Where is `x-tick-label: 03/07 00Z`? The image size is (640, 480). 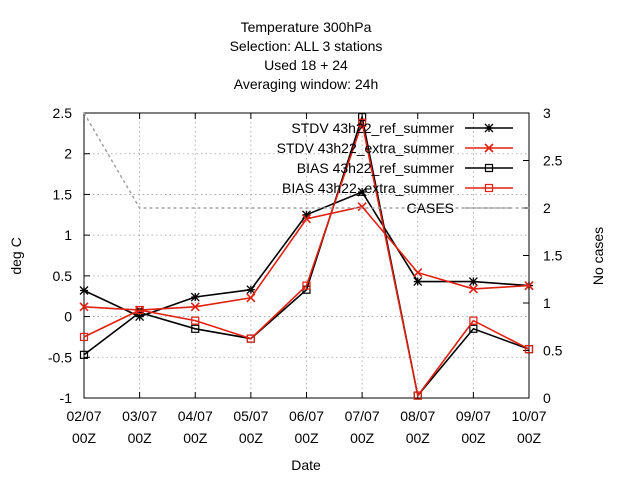
x-tick-label: 03/07 00Z is located at coordinates (139, 427).